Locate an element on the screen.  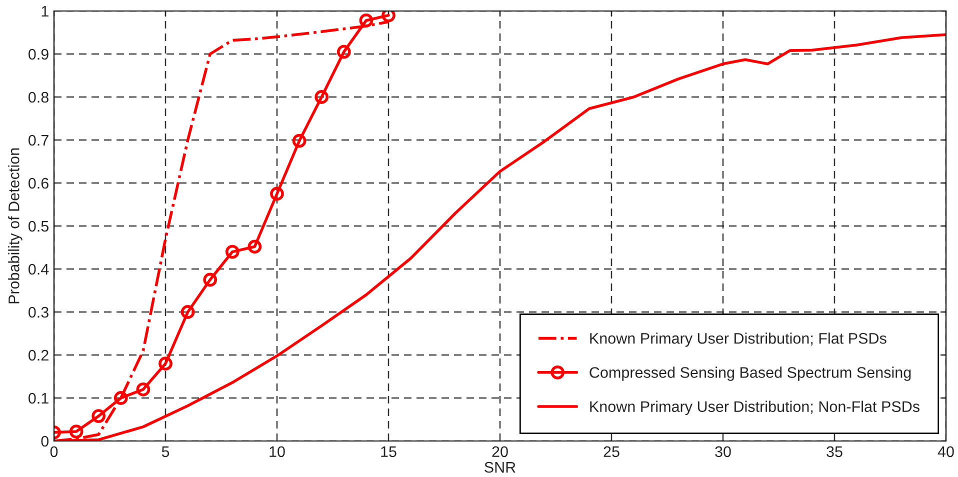
x-tick-label: 20 is located at coordinates (500, 452).